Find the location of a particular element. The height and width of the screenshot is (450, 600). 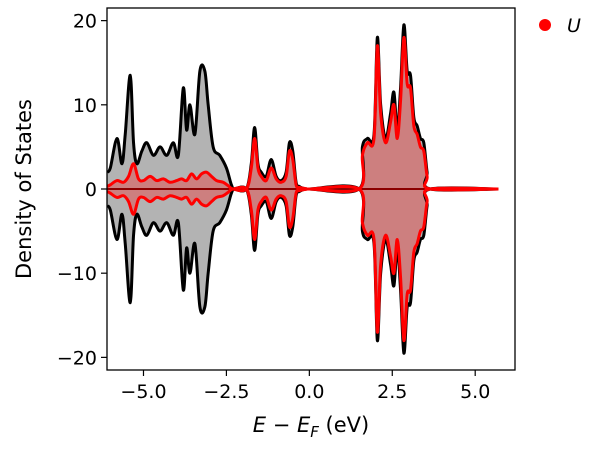

x-axis: −5.0 −2.5 0.0 2.5 5.0 is located at coordinates (305, 386).